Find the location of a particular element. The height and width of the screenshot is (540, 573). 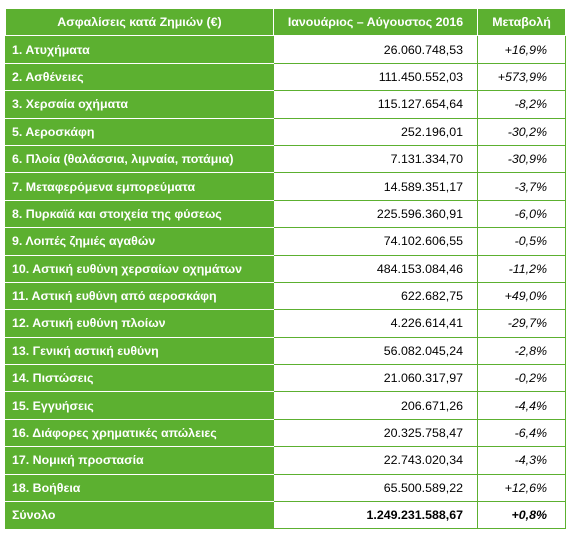

row-change: -4,3% is located at coordinates (521, 460).